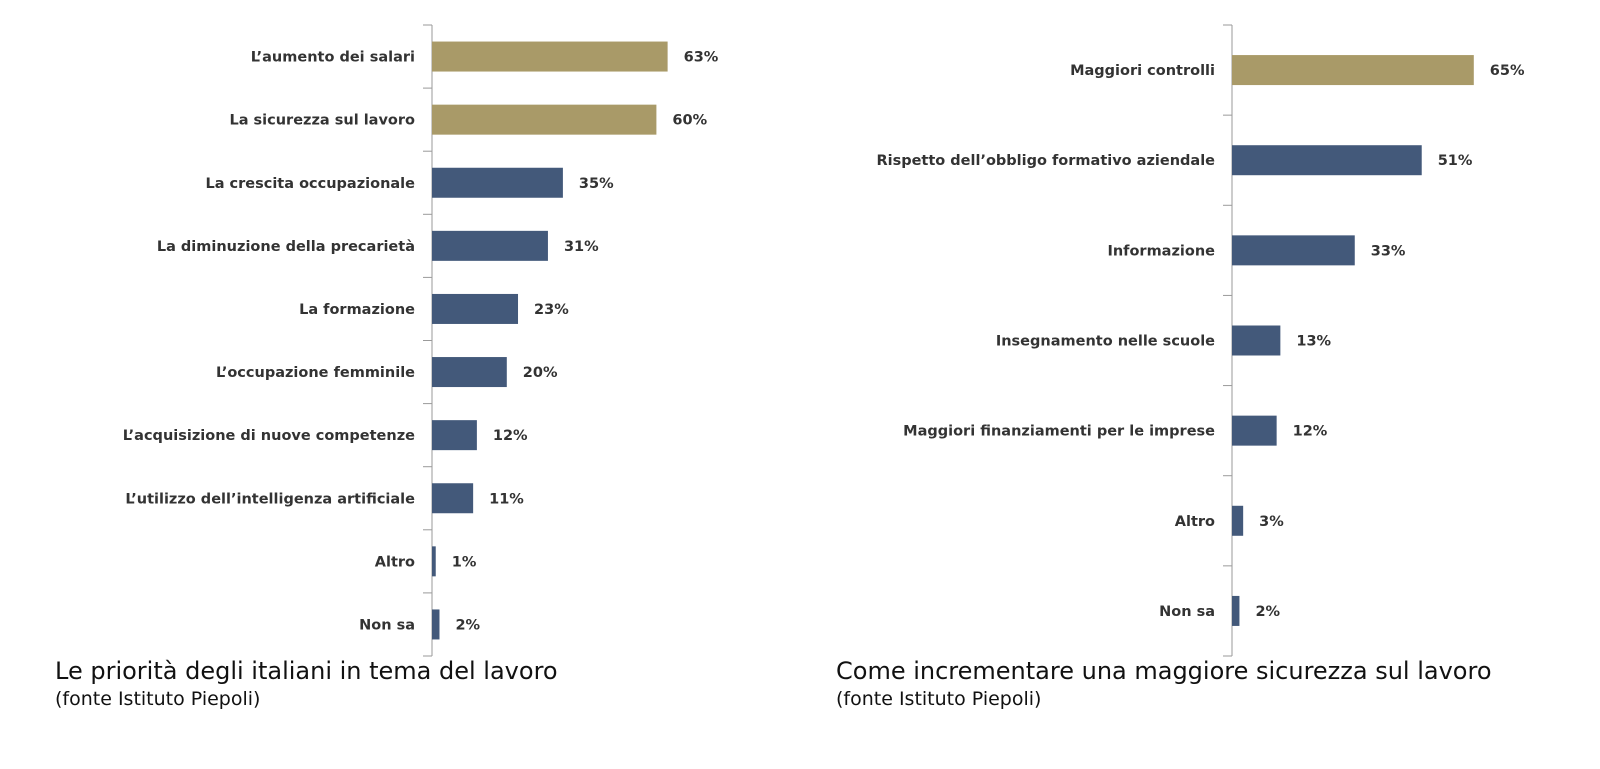 The width and height of the screenshot is (1600, 769). I want to click on value-label: 51%, so click(1455, 161).